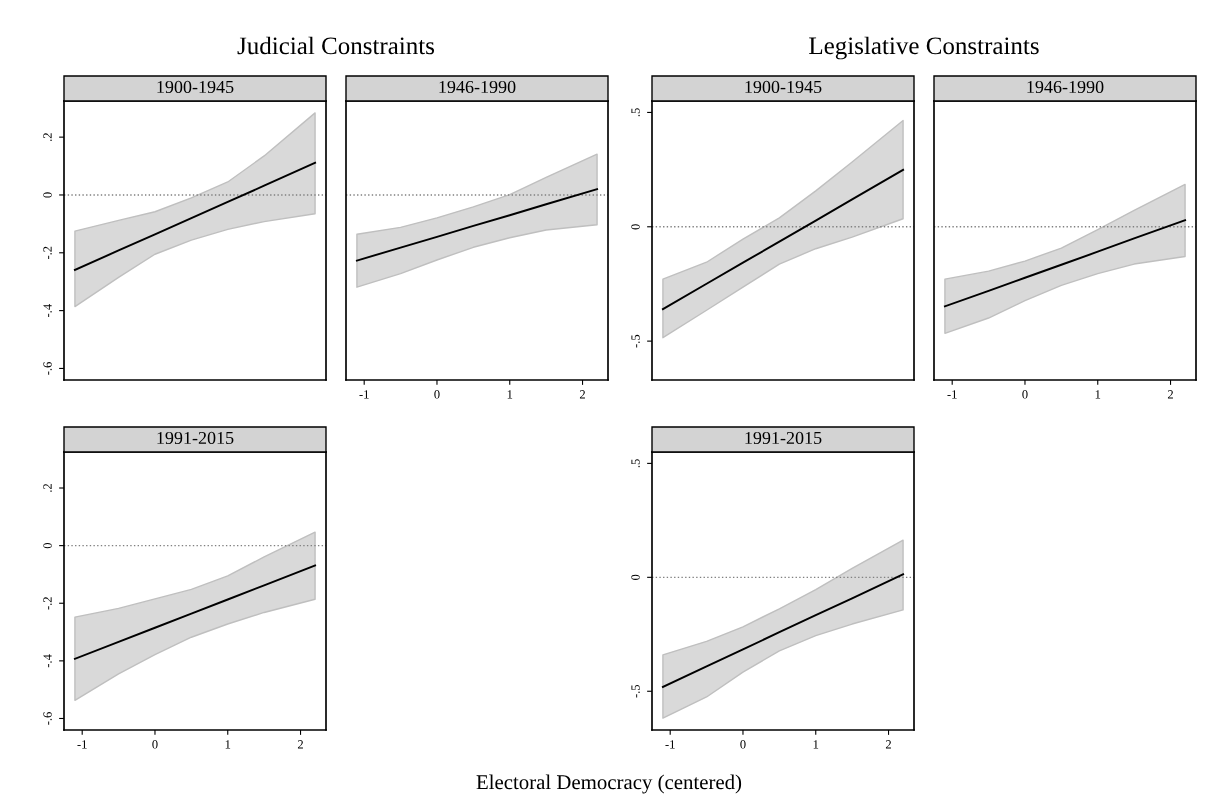 The width and height of the screenshot is (1218, 811). I want to click on x-axis-title: Electoral Democracy (centered), so click(609, 784).